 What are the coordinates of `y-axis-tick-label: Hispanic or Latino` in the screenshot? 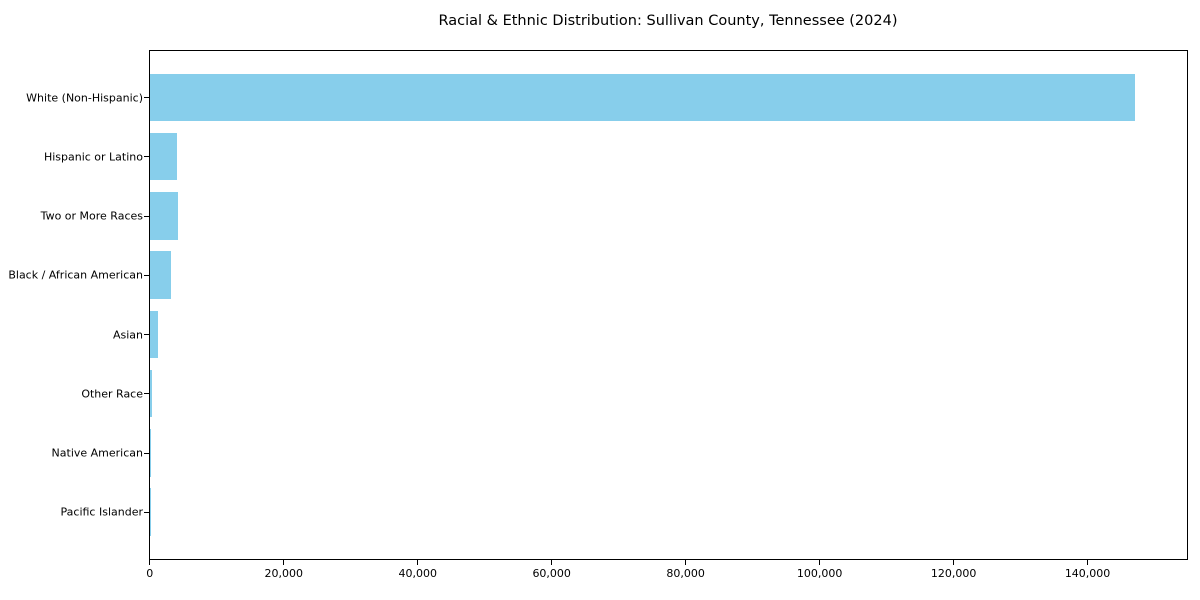 It's located at (93, 157).